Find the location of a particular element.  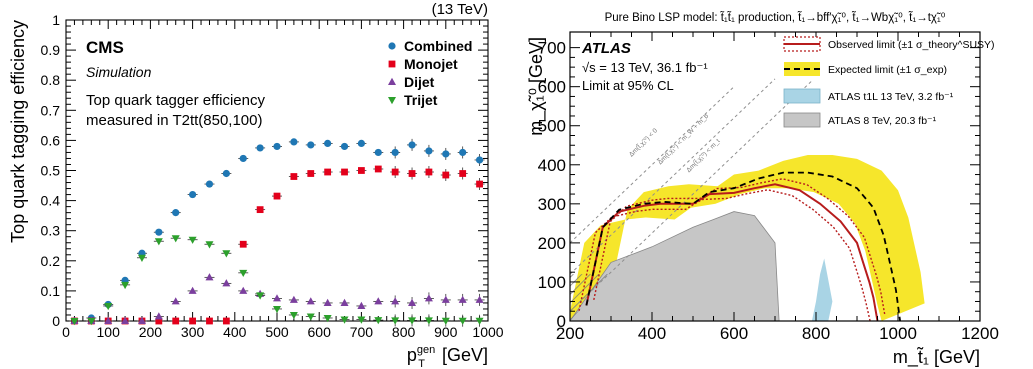

legend-label: Dijet is located at coordinates (419, 82).